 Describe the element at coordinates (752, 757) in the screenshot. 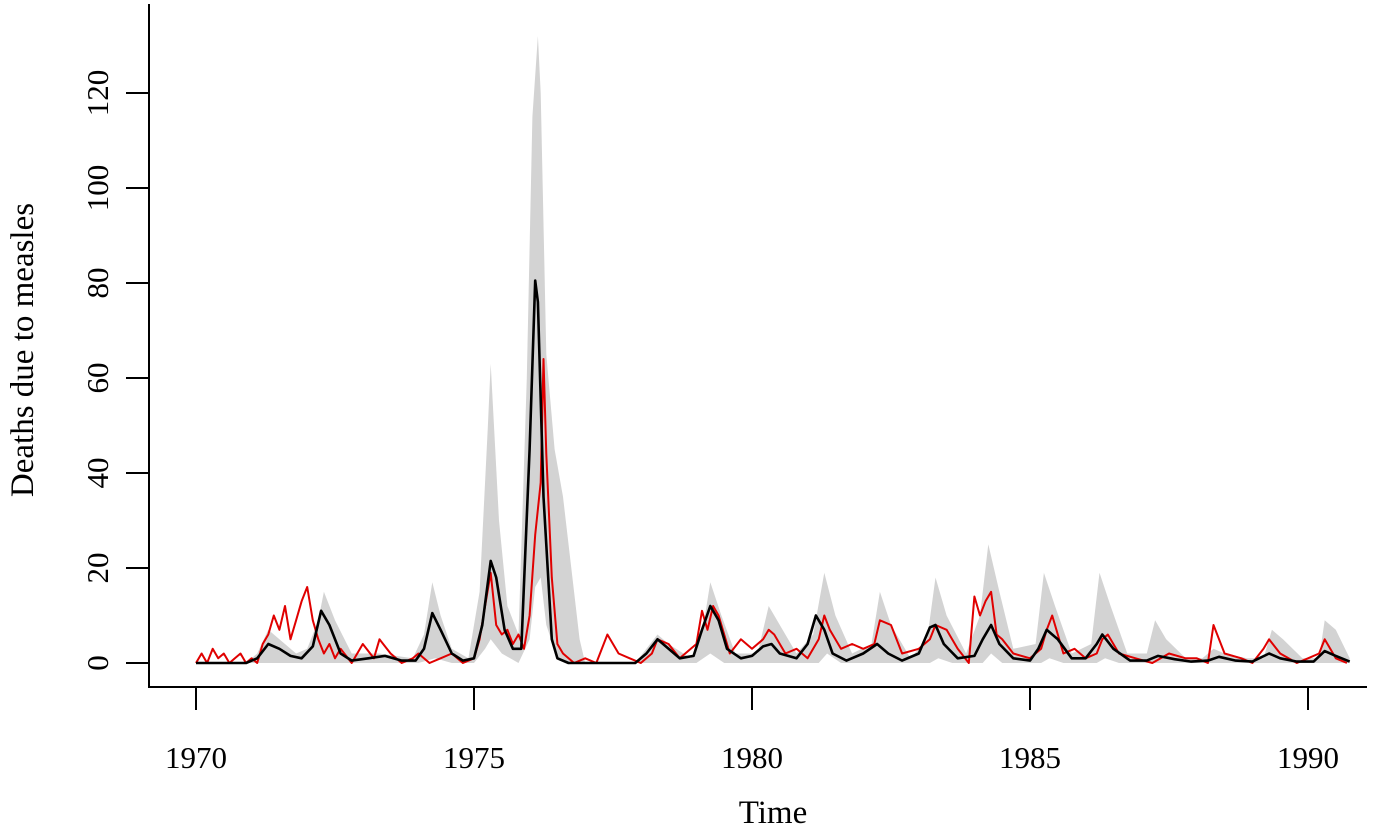

I see `x-tick-label: 1980` at that location.